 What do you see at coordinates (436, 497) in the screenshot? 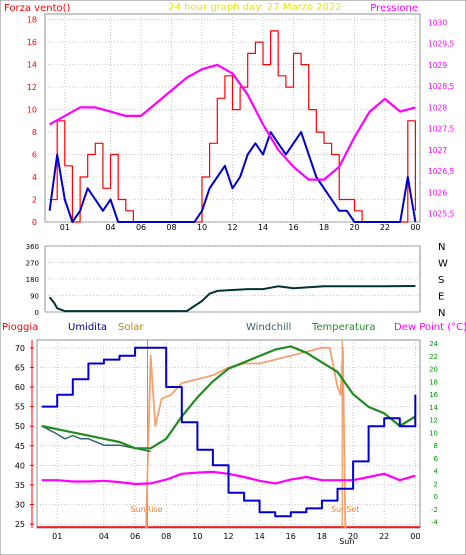
I see `y-right-tick-label: 0` at bounding box center [436, 497].